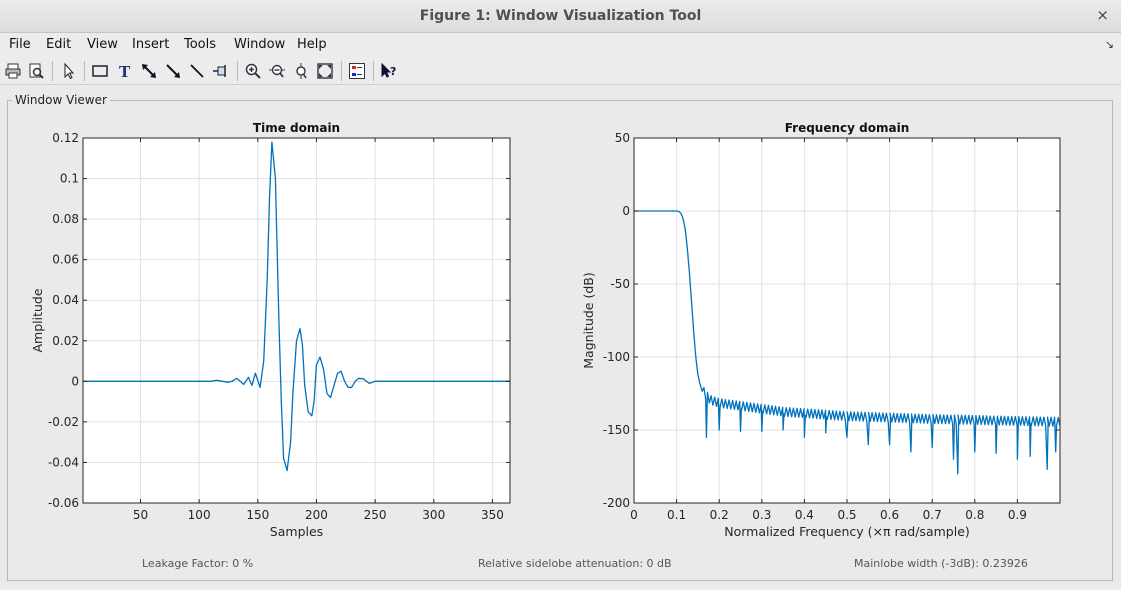 This screenshot has width=1121, height=590. Describe the element at coordinates (492, 515) in the screenshot. I see `x-tick-label: 350` at that location.